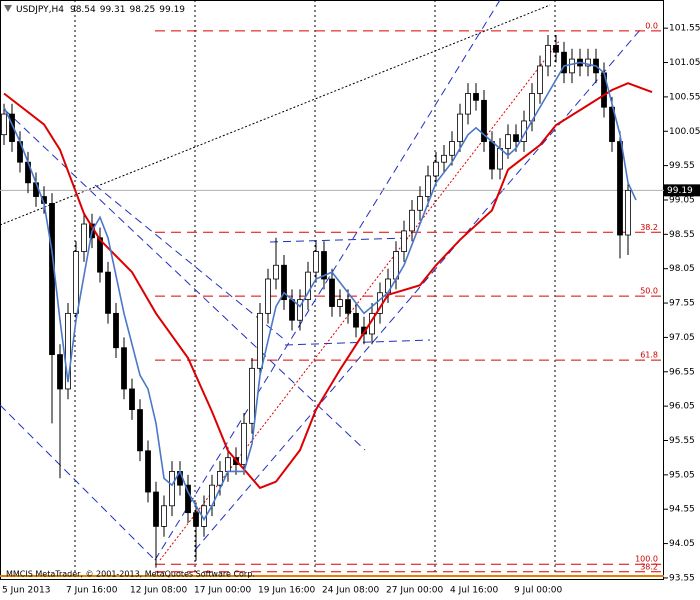 The width and height of the screenshot is (700, 600). I want to click on fib-label: 61.8, so click(649, 355).